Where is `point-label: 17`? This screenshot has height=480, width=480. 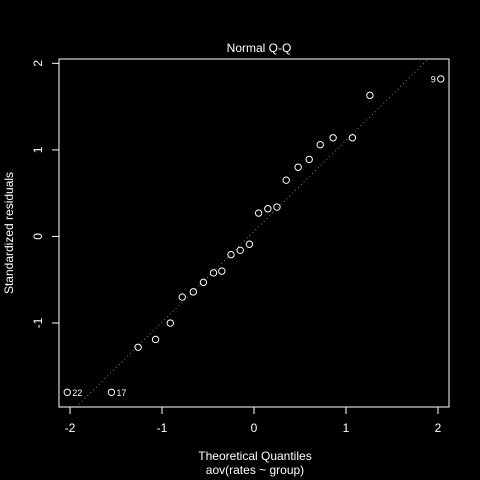
point-label: 17 is located at coordinates (121, 393).